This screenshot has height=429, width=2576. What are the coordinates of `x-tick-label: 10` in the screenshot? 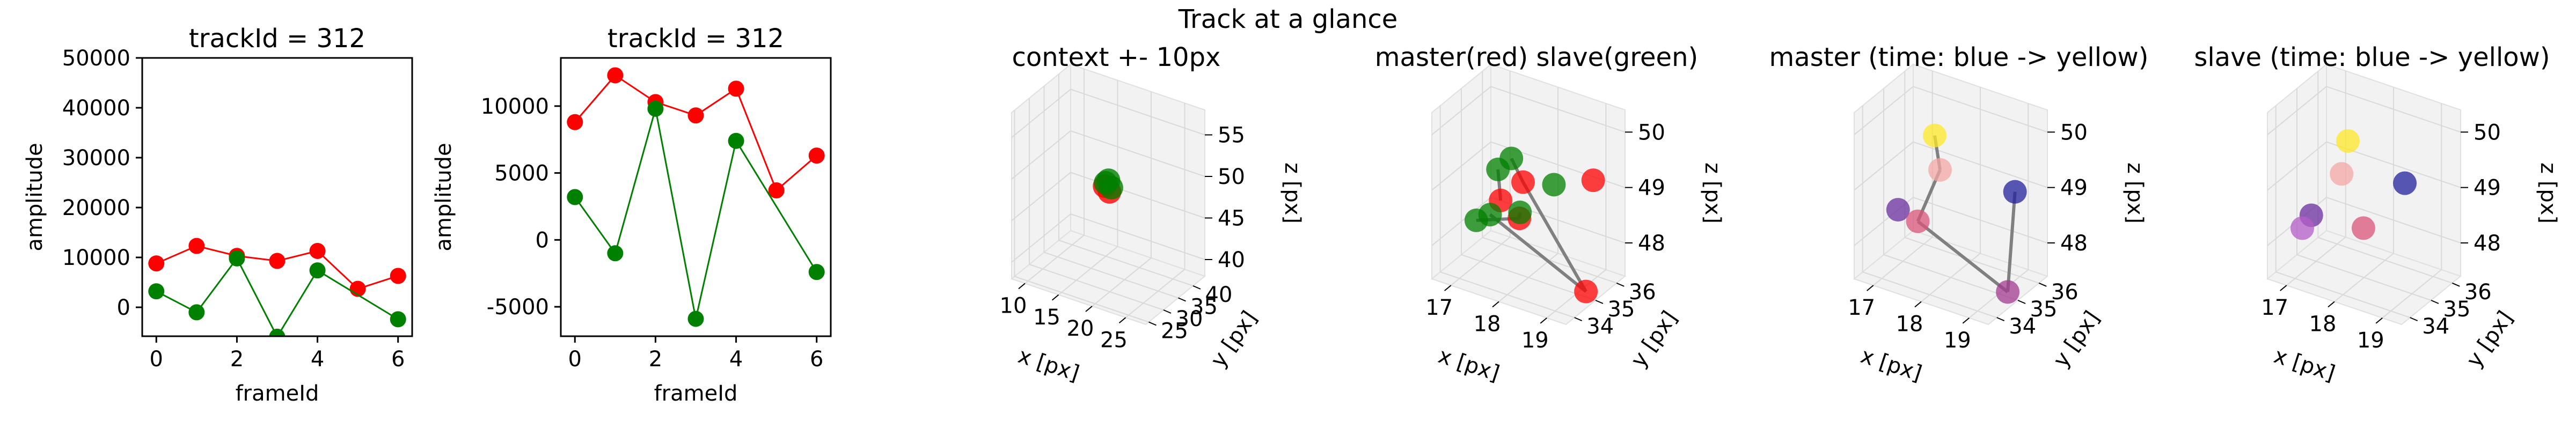 It's located at (1013, 306).